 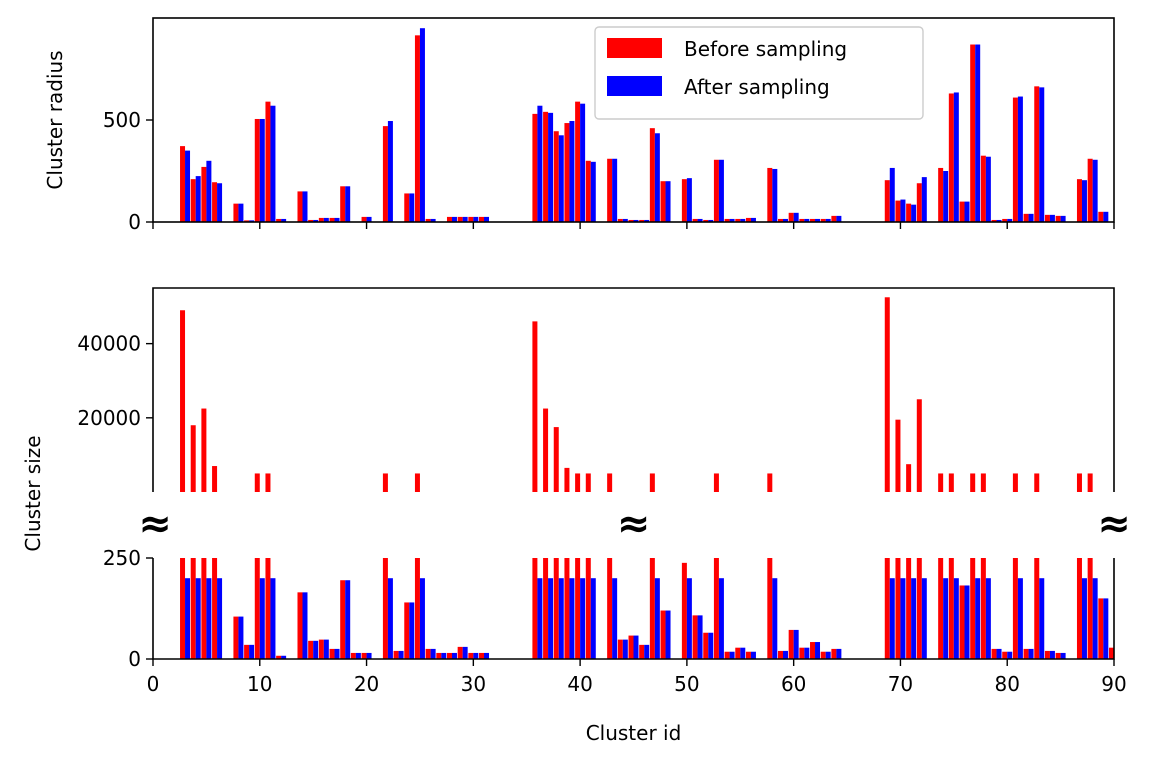 What do you see at coordinates (33, 493) in the screenshot?
I see `bottom-ylabel: Cluster size` at bounding box center [33, 493].